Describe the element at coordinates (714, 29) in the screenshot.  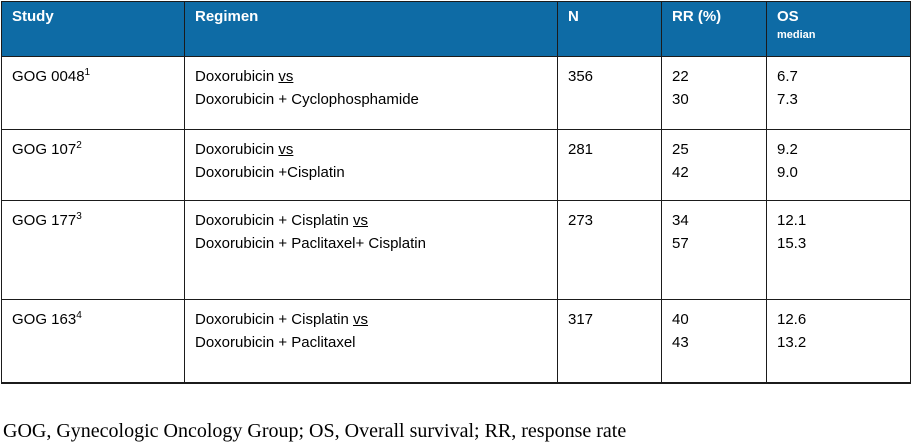
I see `header-rr: RR (%)` at that location.